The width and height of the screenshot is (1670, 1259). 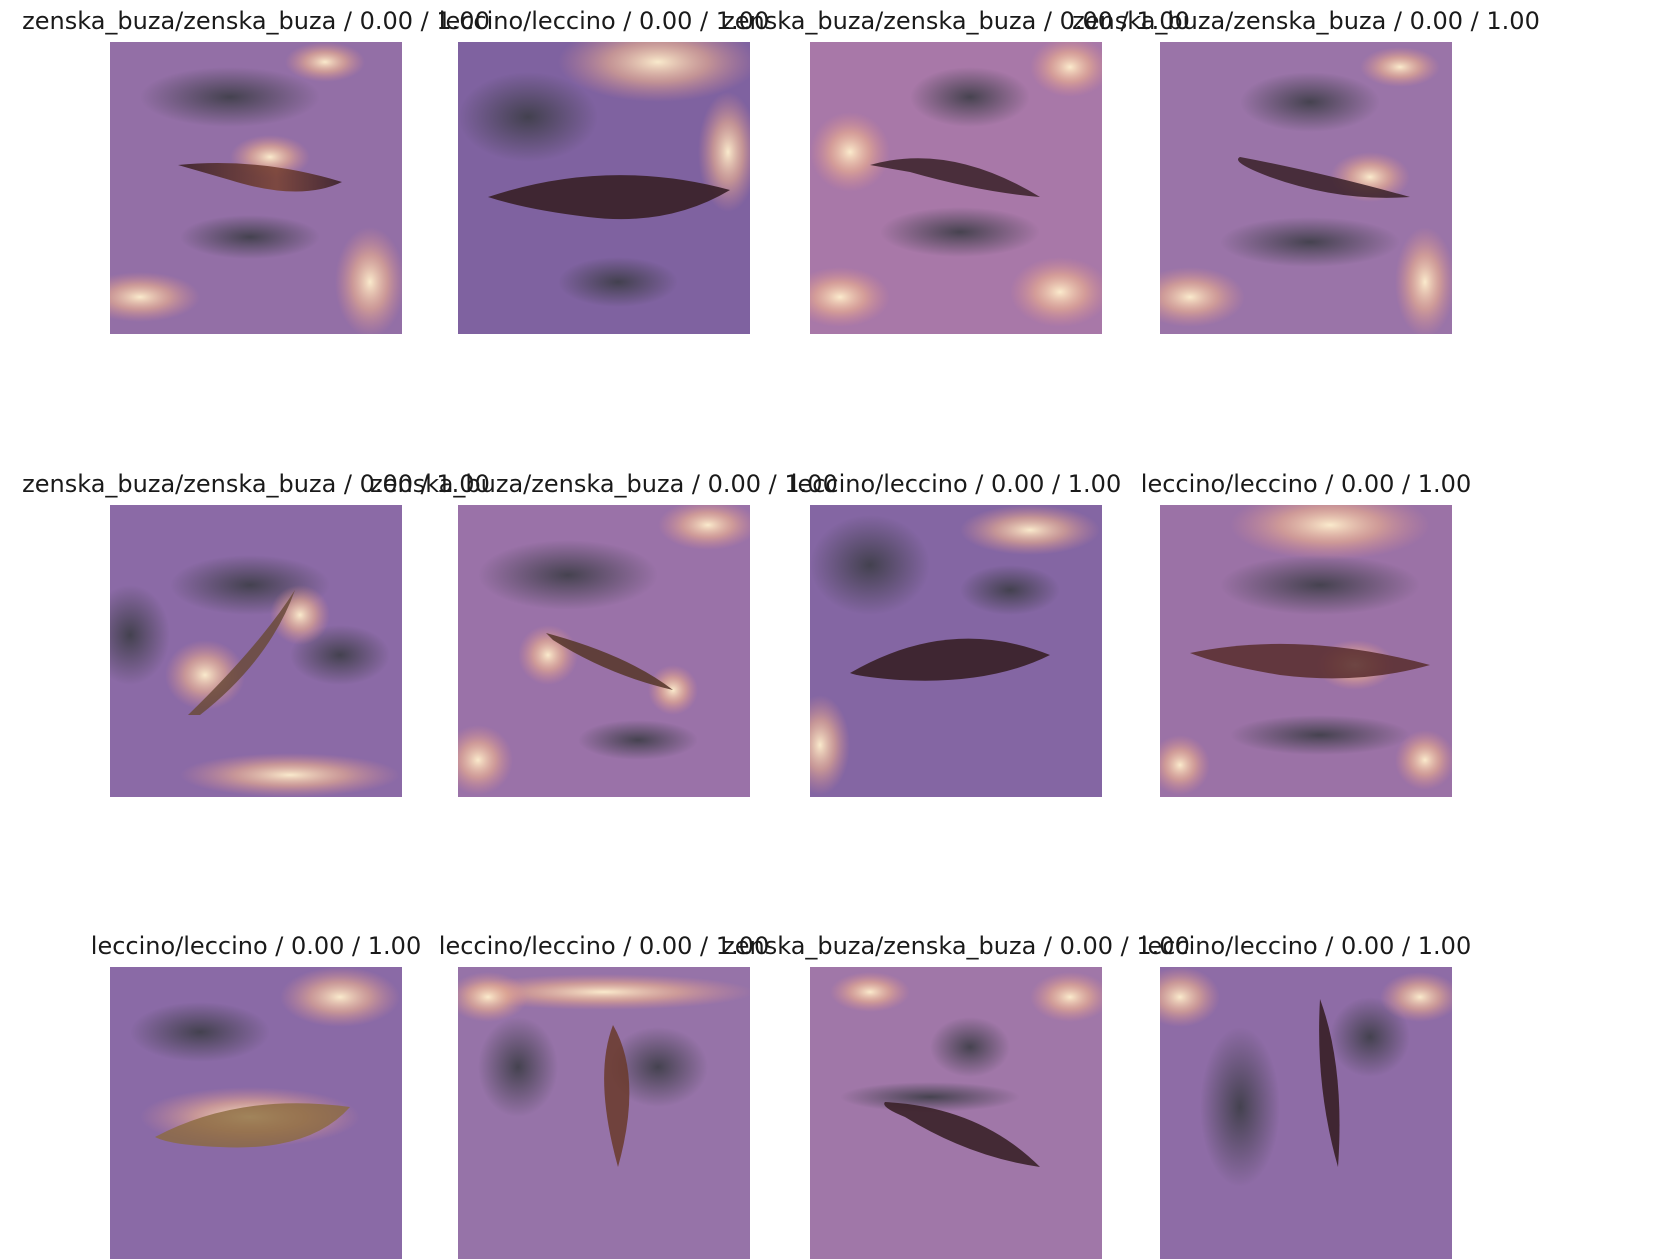 I want to click on heatmap-panel-4: zenska_buza/zenska_buza / 0.00 / 1.00, so click(x=1306, y=170).